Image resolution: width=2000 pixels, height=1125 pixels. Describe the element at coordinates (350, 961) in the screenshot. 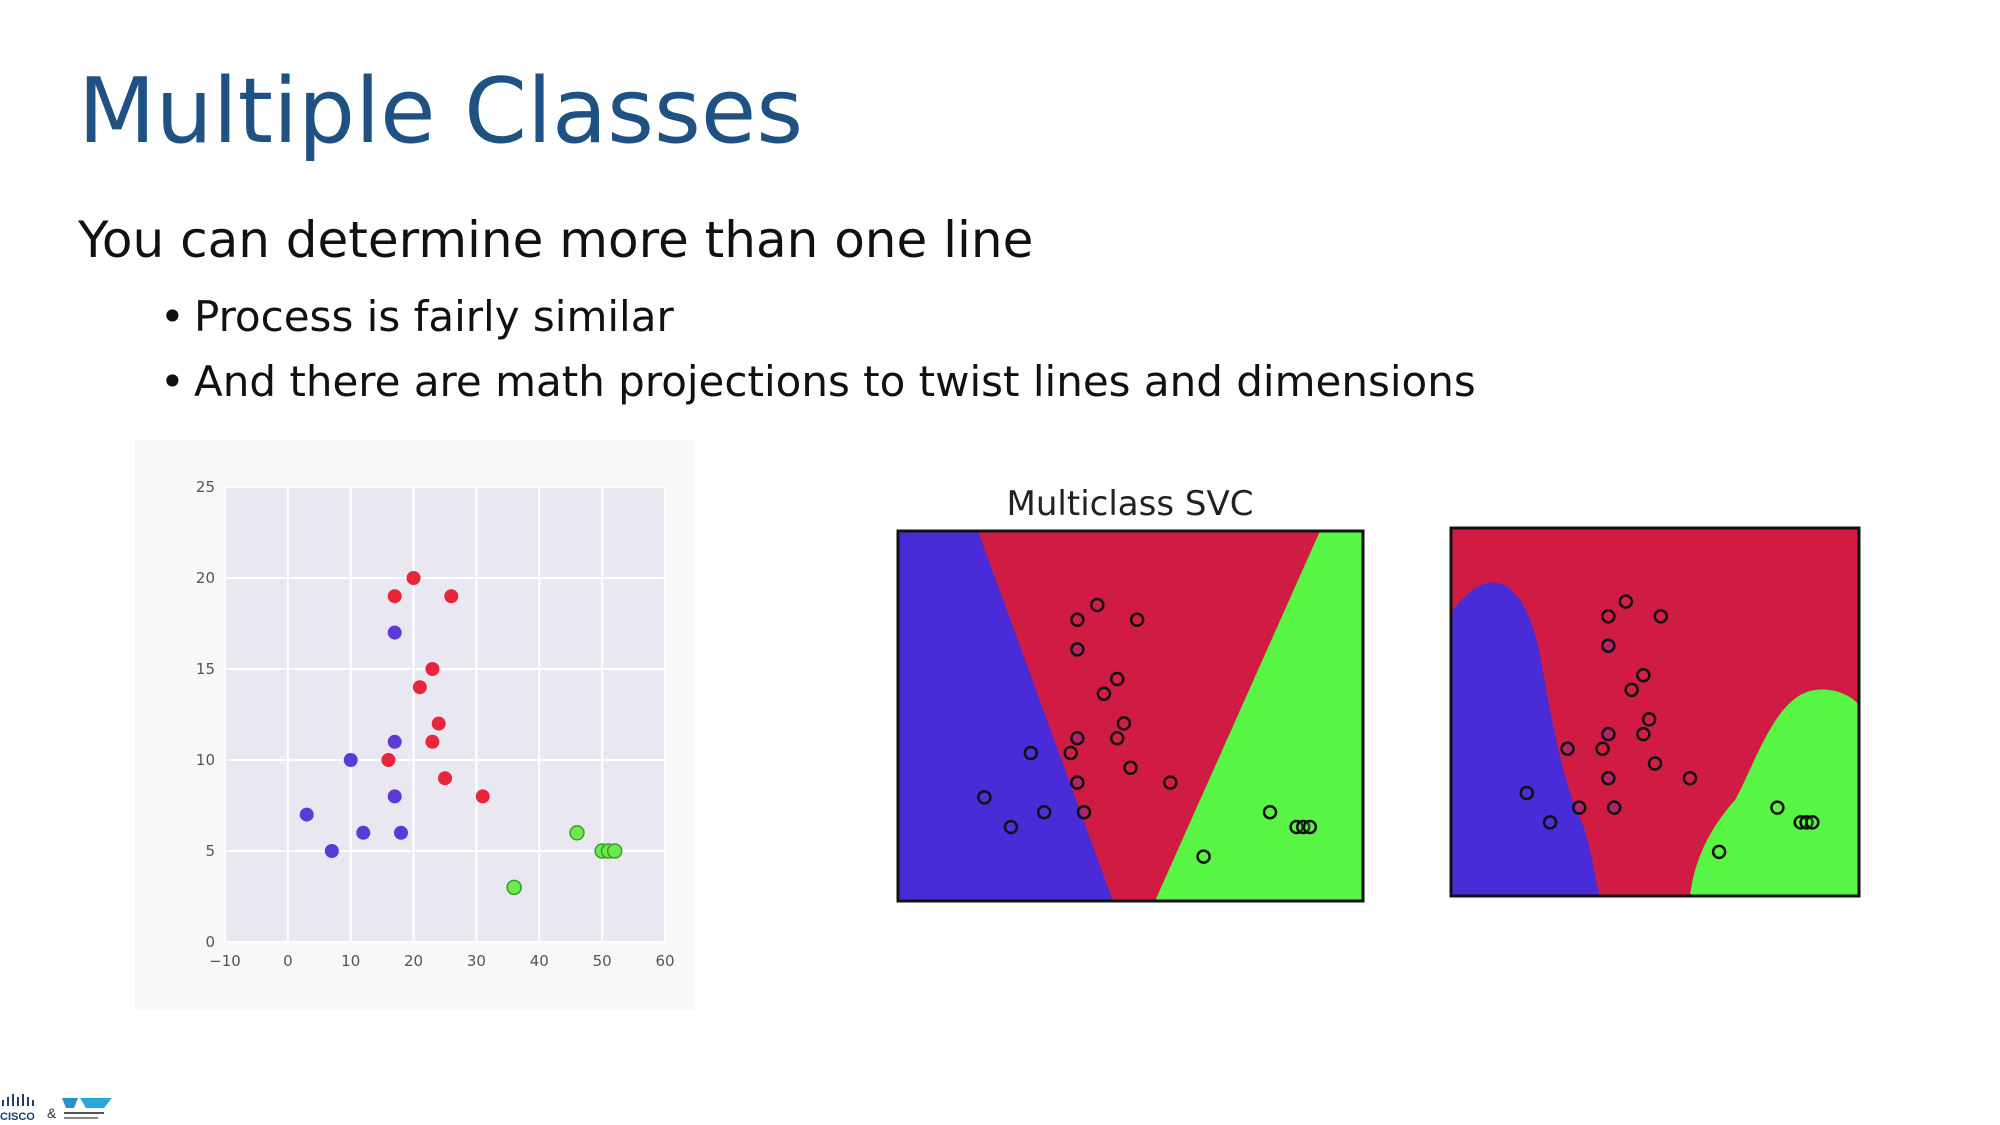

I see `x-tick-label: 10` at that location.